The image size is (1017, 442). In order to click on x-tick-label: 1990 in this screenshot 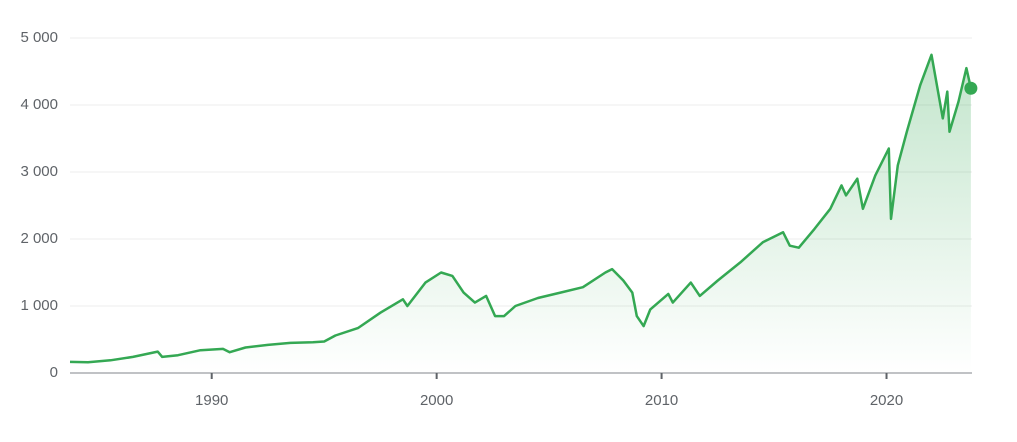, I will do `click(211, 400)`.